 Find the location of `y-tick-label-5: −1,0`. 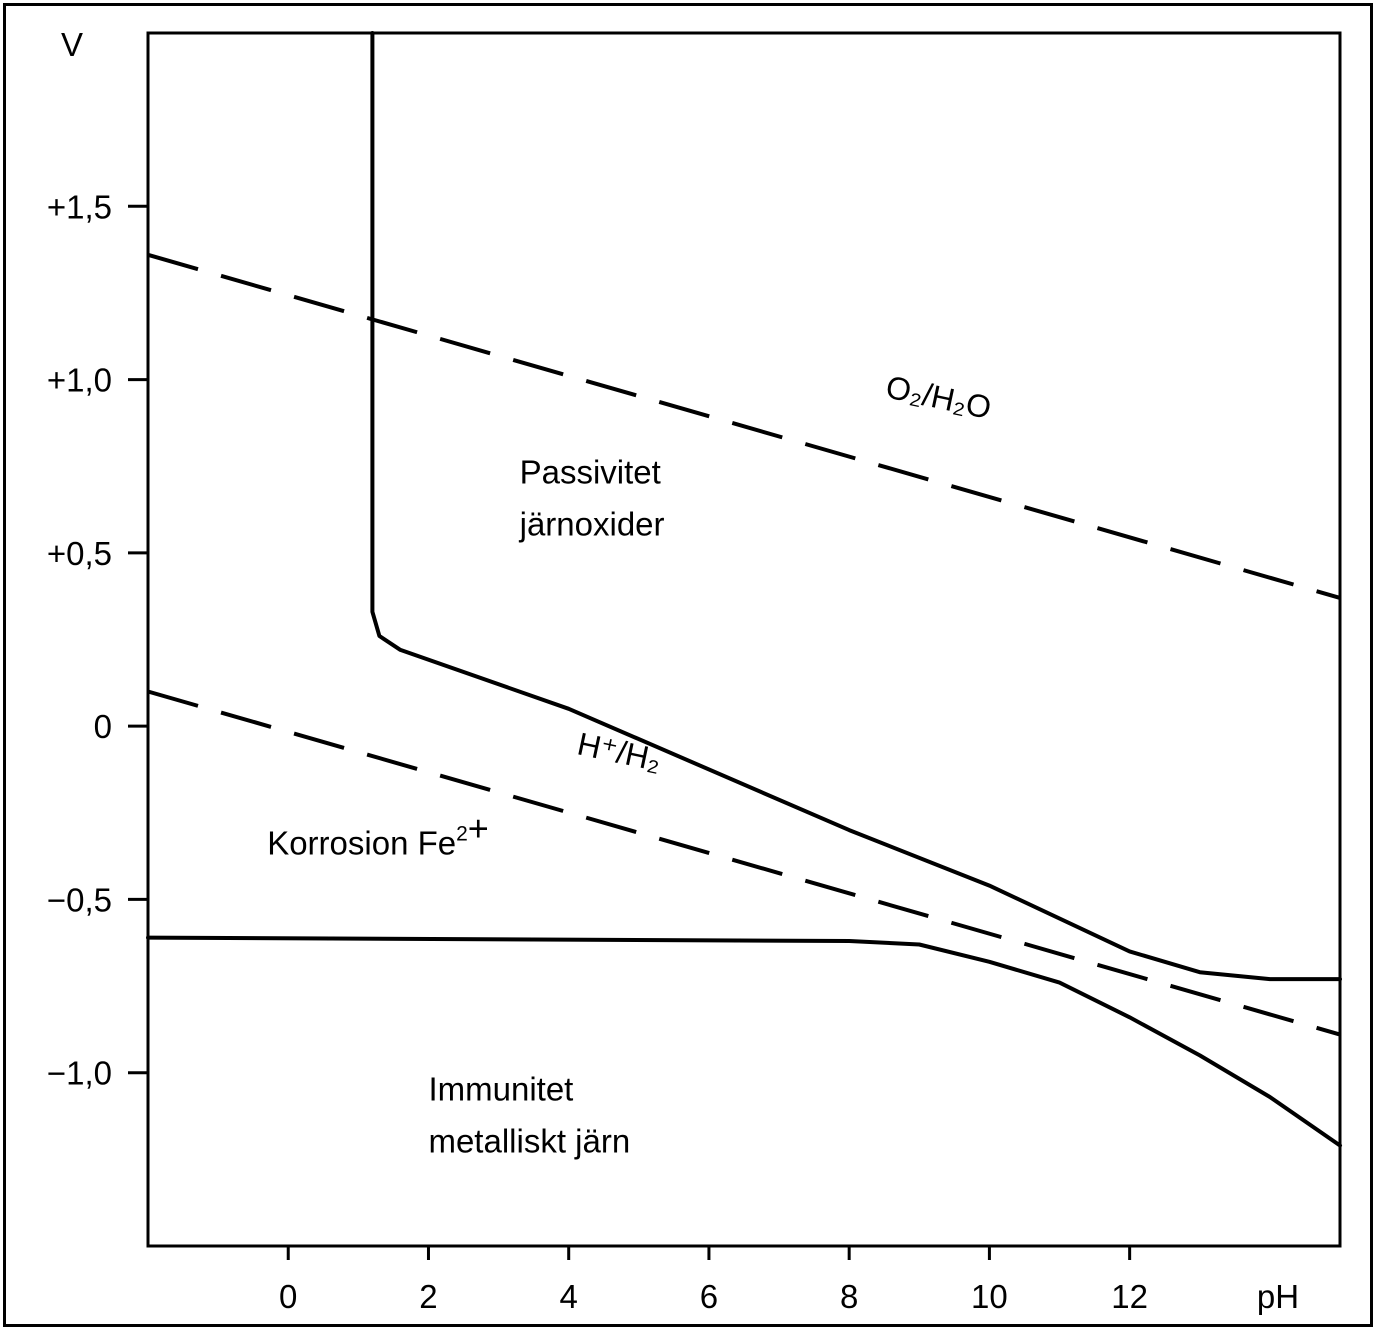

y-tick-label-5: −1,0 is located at coordinates (79, 1073).